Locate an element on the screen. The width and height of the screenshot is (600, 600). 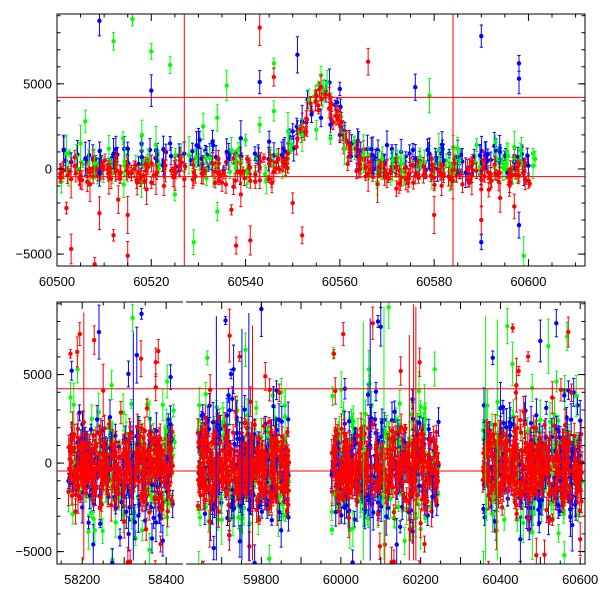
top-x-tick-label: 60560 is located at coordinates (340, 281).